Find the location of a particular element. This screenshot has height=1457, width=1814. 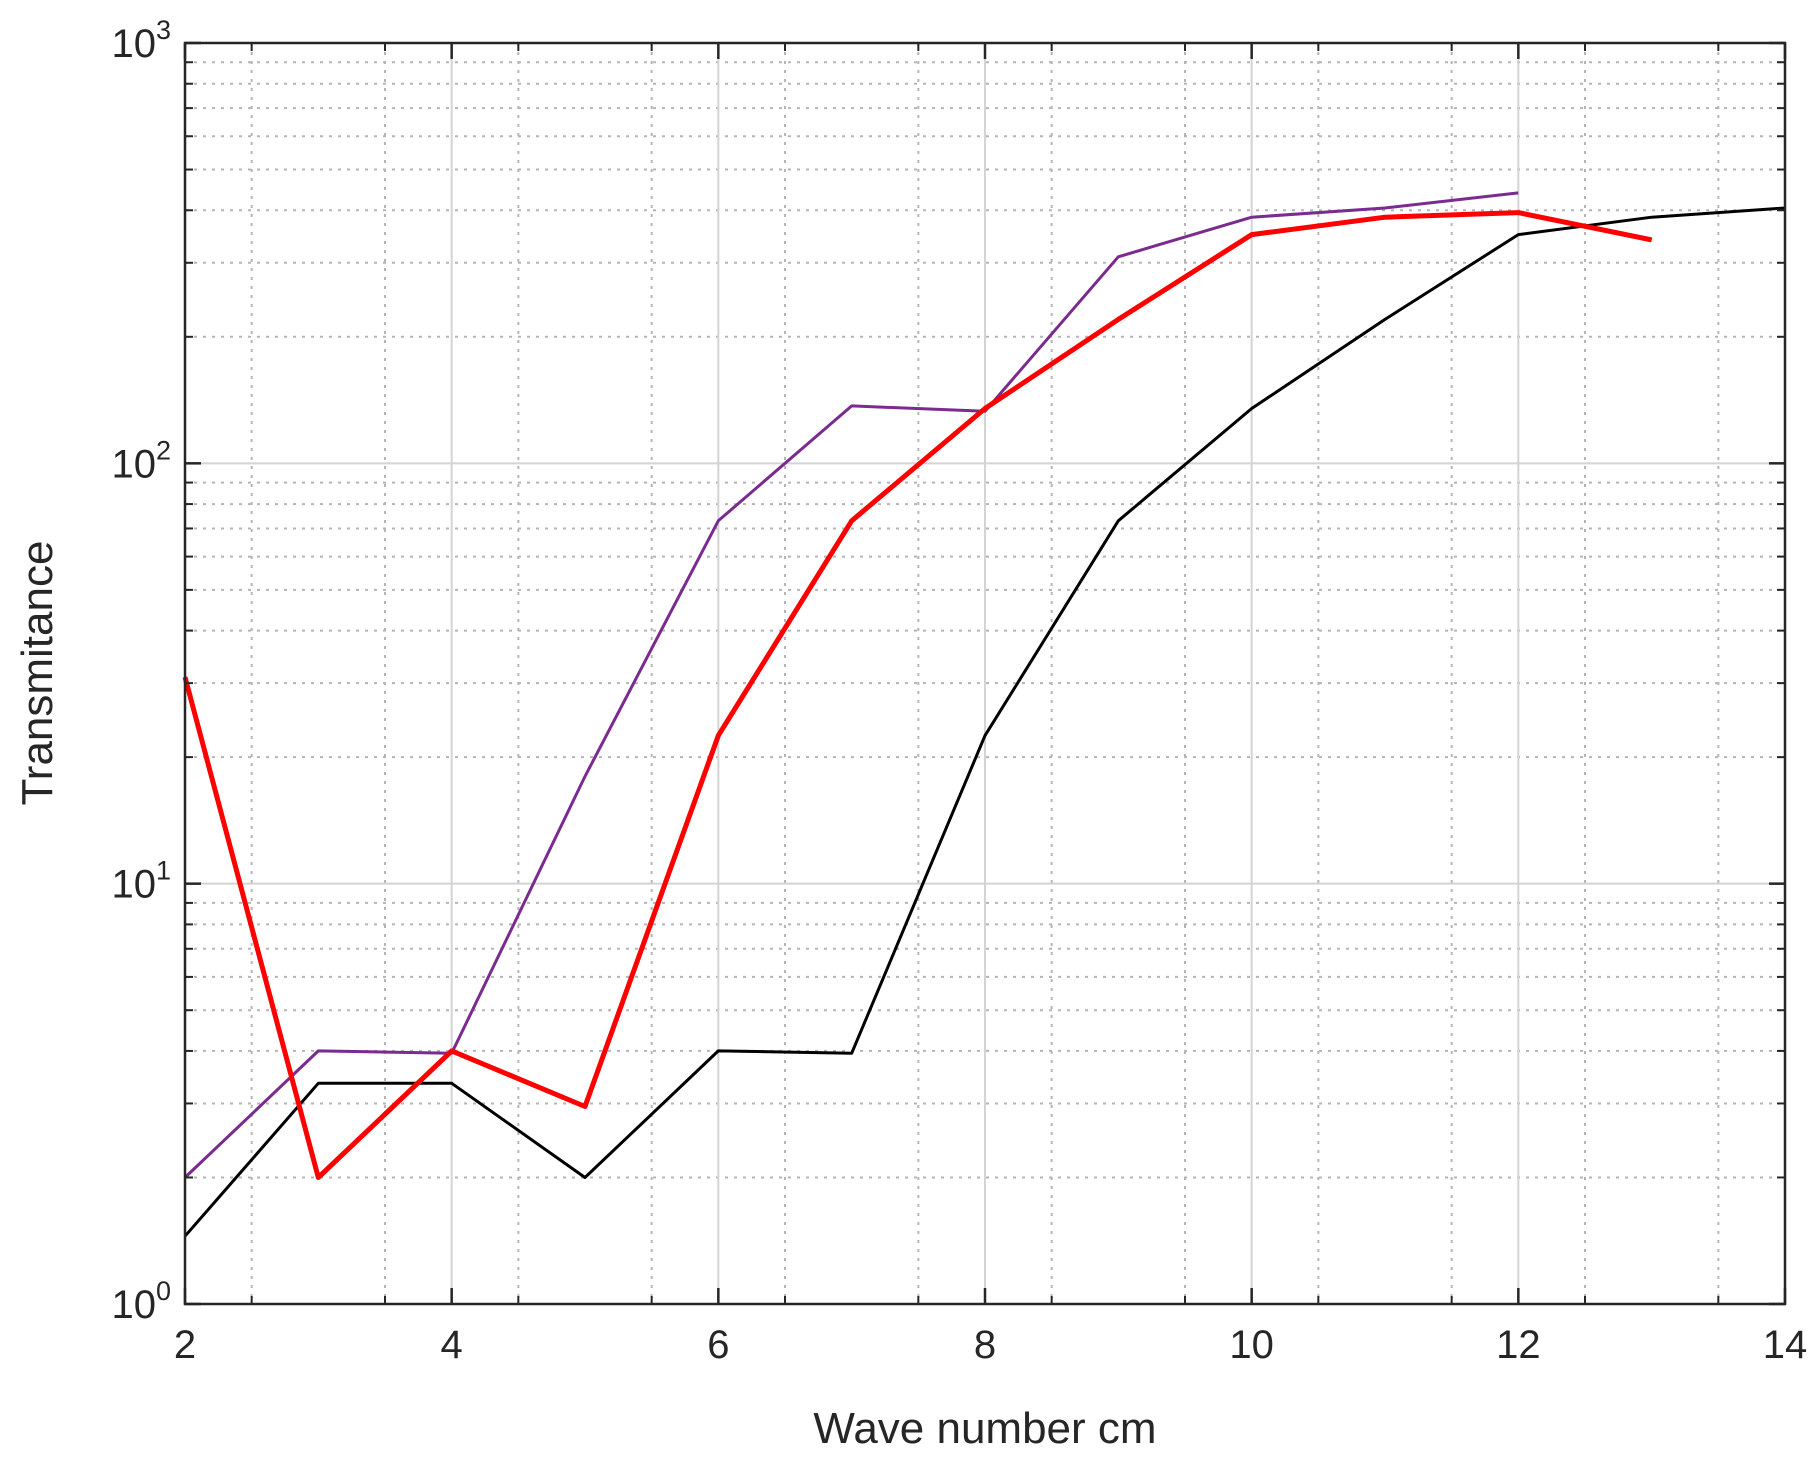

x-tick-labels: 2 4 6 8 10 12 14 is located at coordinates (990, 1345).